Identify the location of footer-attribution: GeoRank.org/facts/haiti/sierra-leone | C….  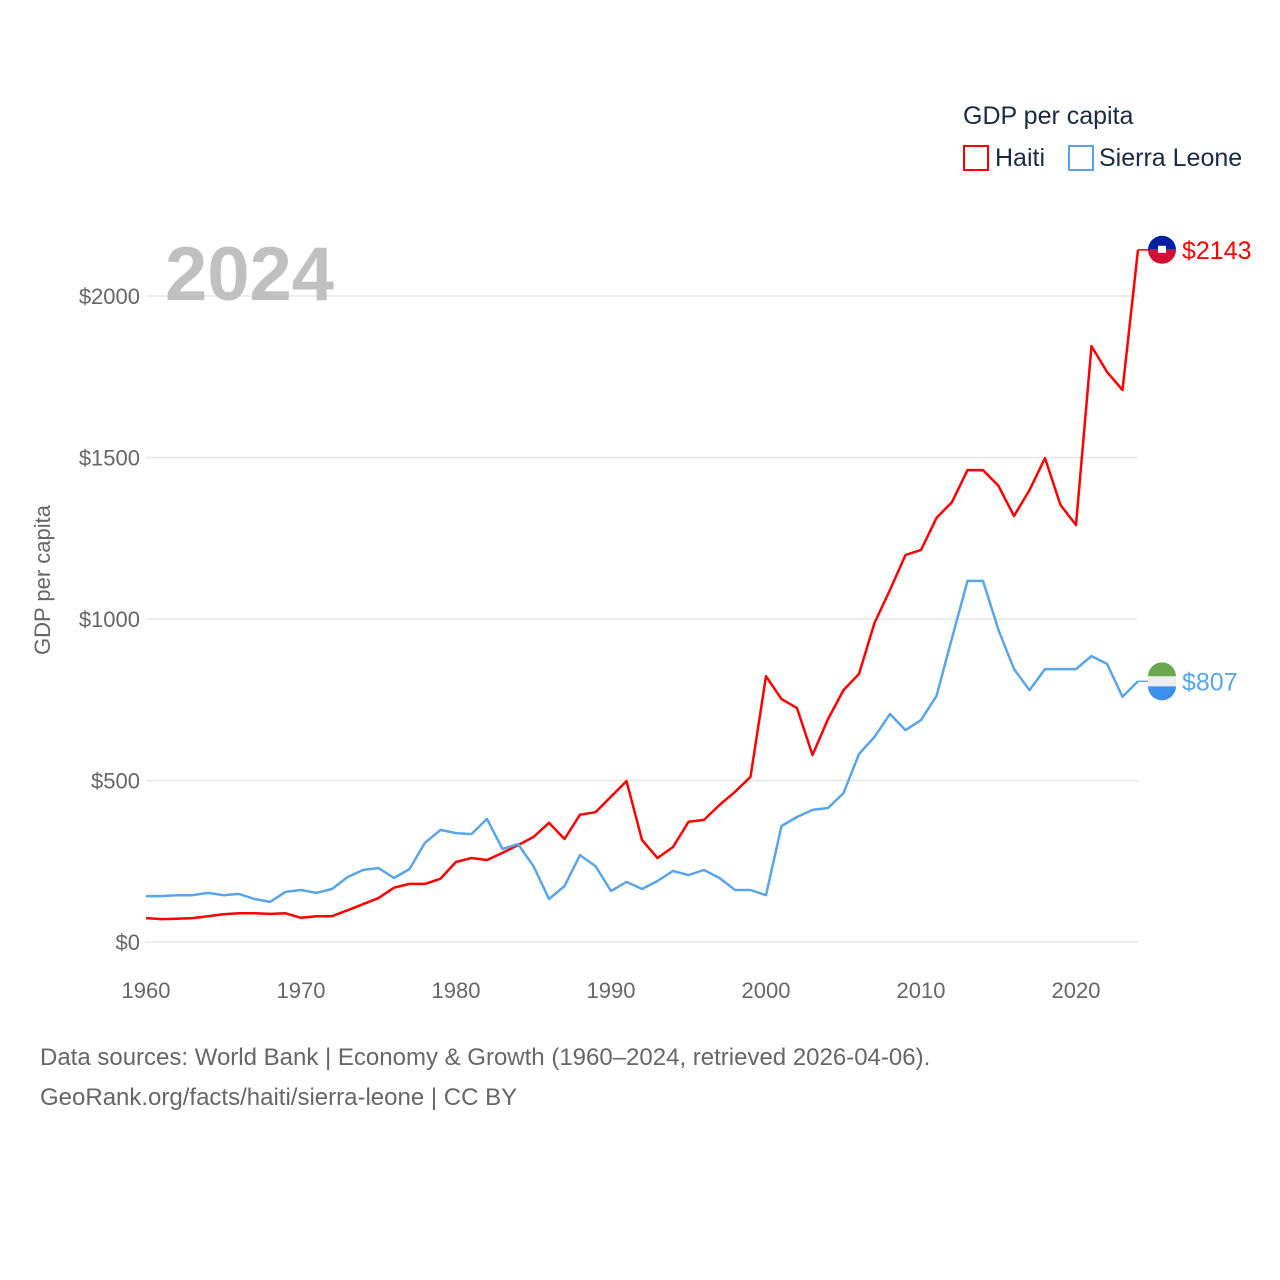
(279, 1097).